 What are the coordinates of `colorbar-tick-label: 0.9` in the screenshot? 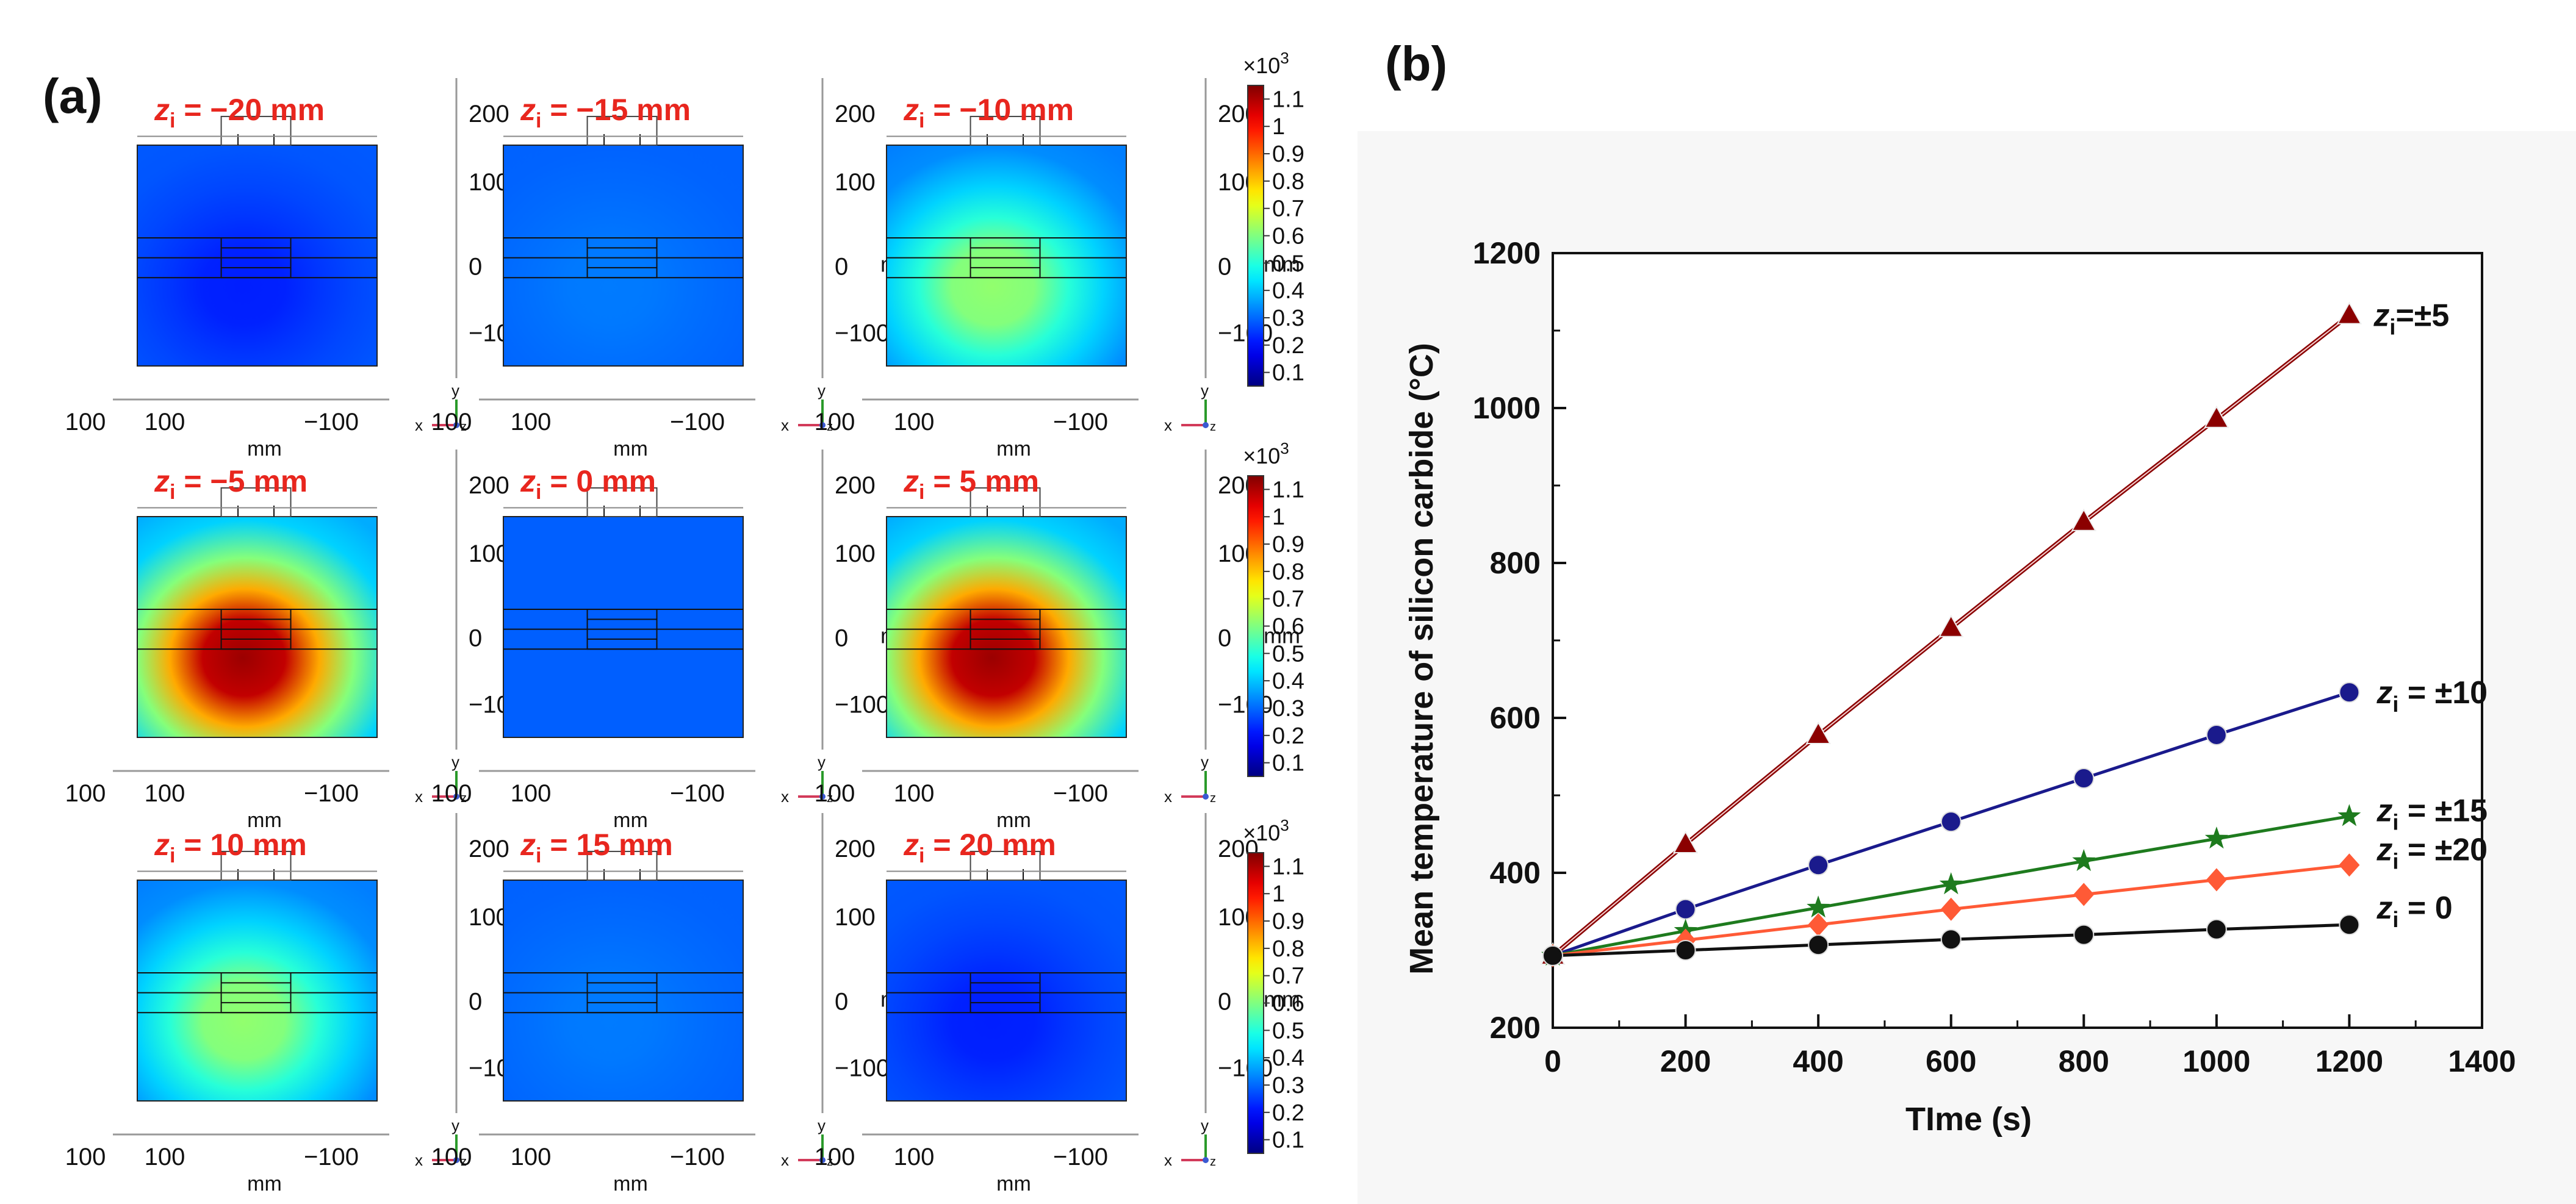 It's located at (1288, 544).